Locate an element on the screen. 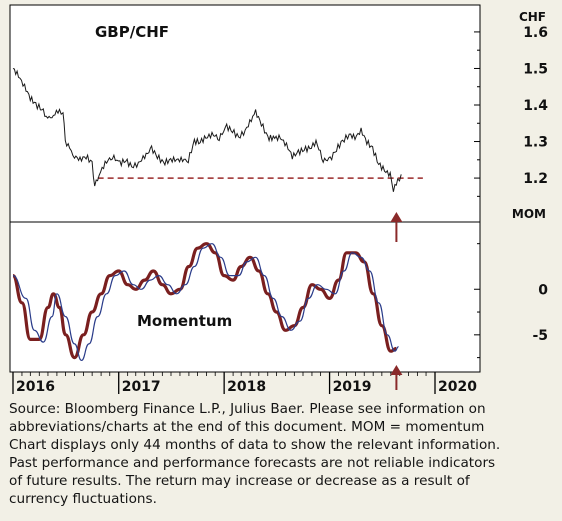 The height and width of the screenshot is (521, 562). price-title: GBP/CHF is located at coordinates (132, 32).